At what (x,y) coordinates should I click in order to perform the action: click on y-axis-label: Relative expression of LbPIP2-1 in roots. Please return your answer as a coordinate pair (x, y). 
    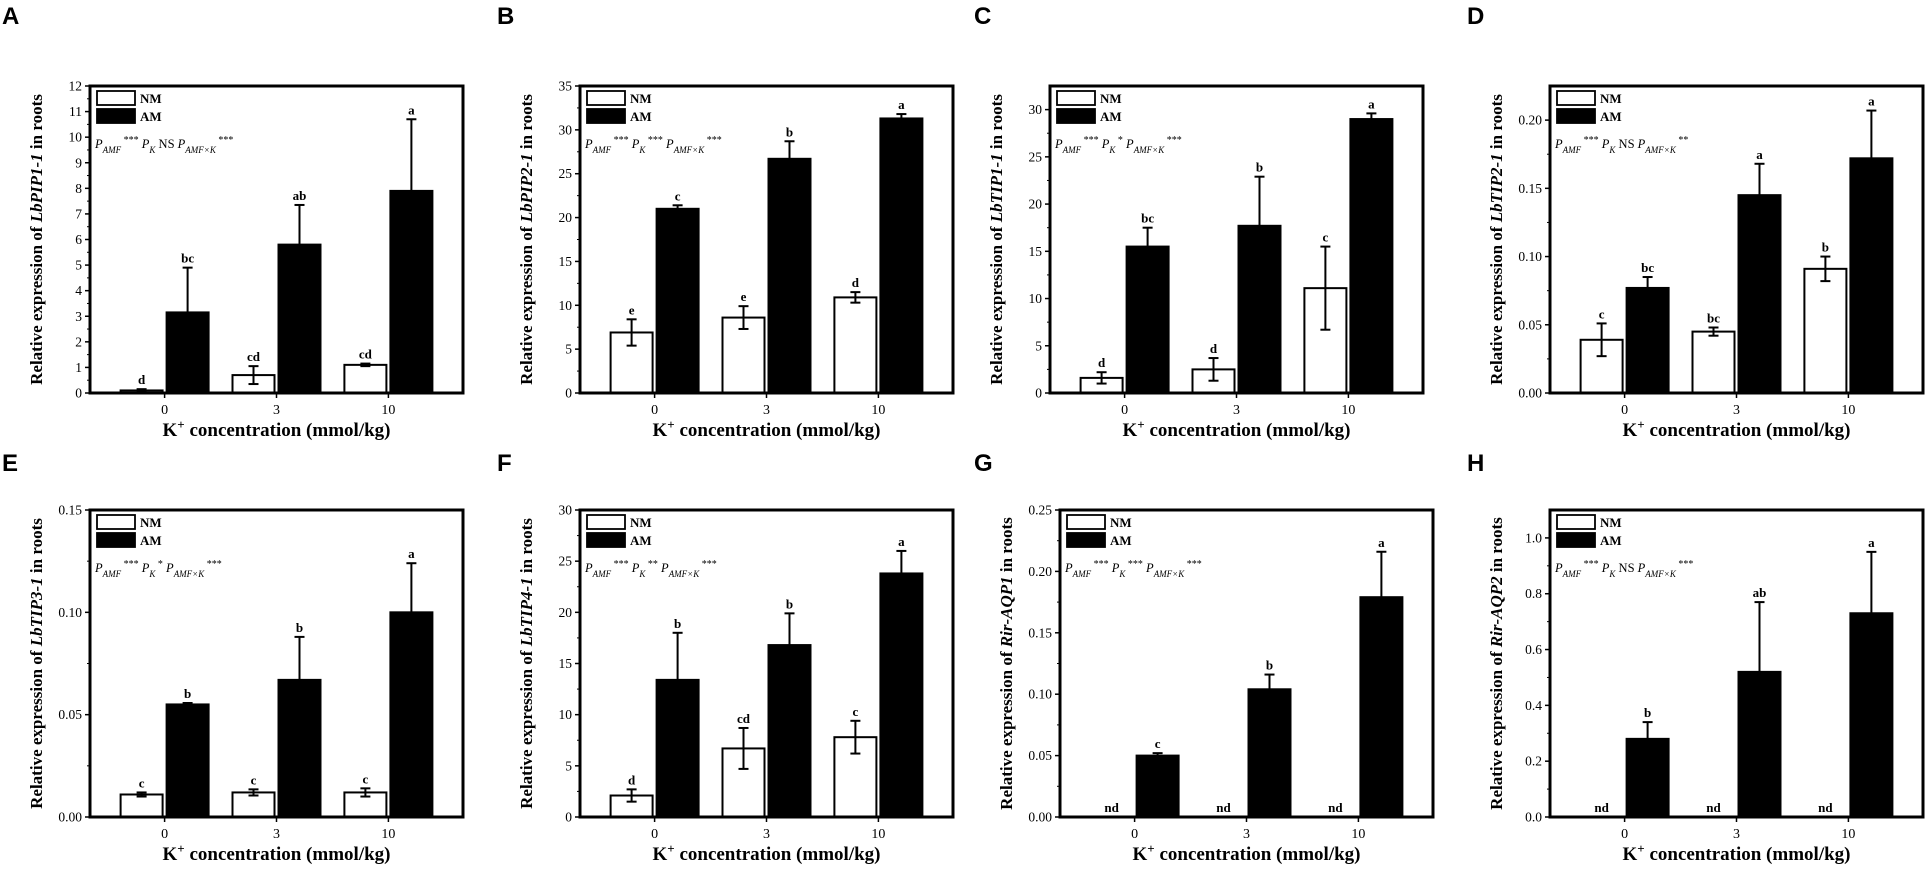
    Looking at the image, I should click on (526, 239).